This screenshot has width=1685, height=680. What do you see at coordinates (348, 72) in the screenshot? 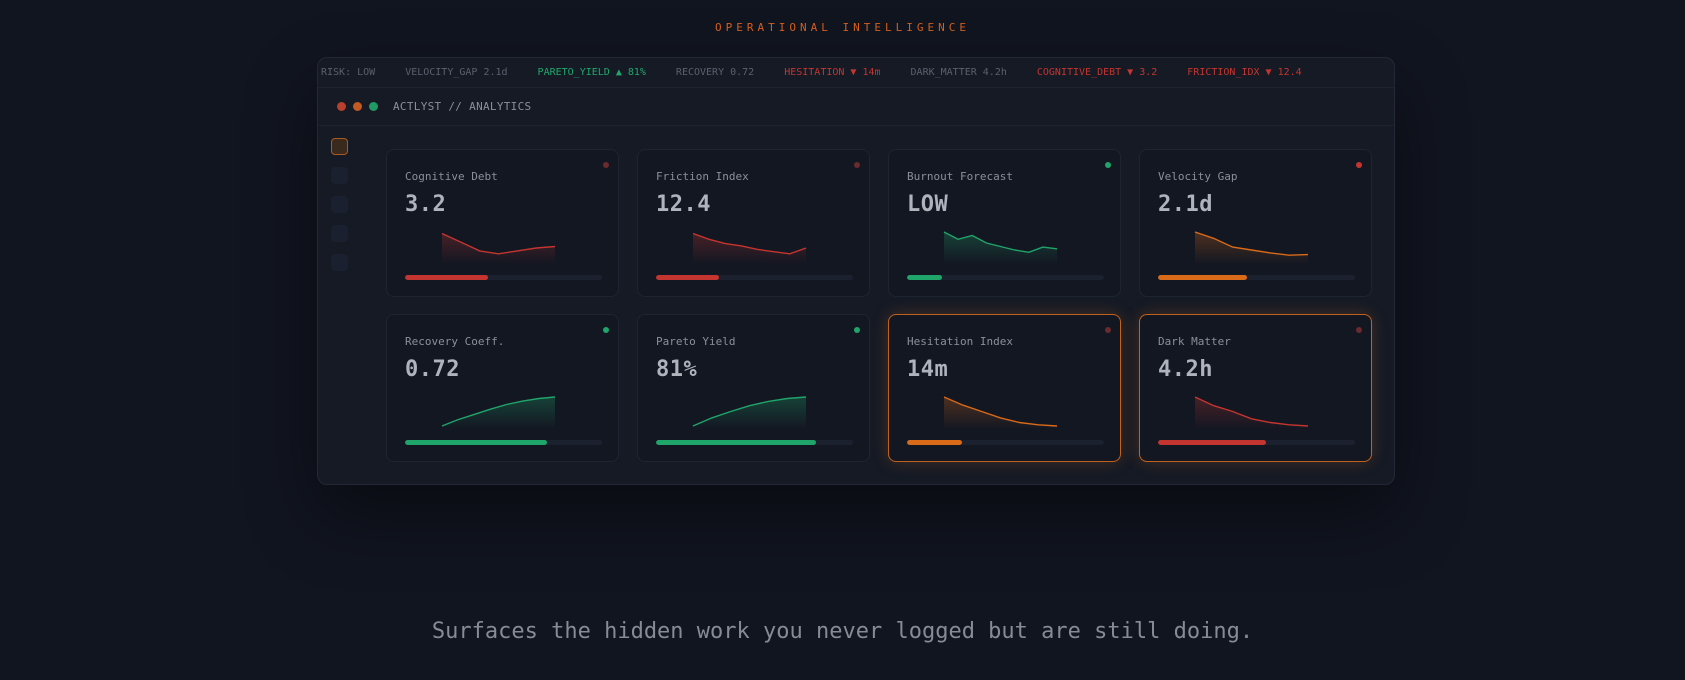
I see `ticker-item: RISK: LOW` at bounding box center [348, 72].